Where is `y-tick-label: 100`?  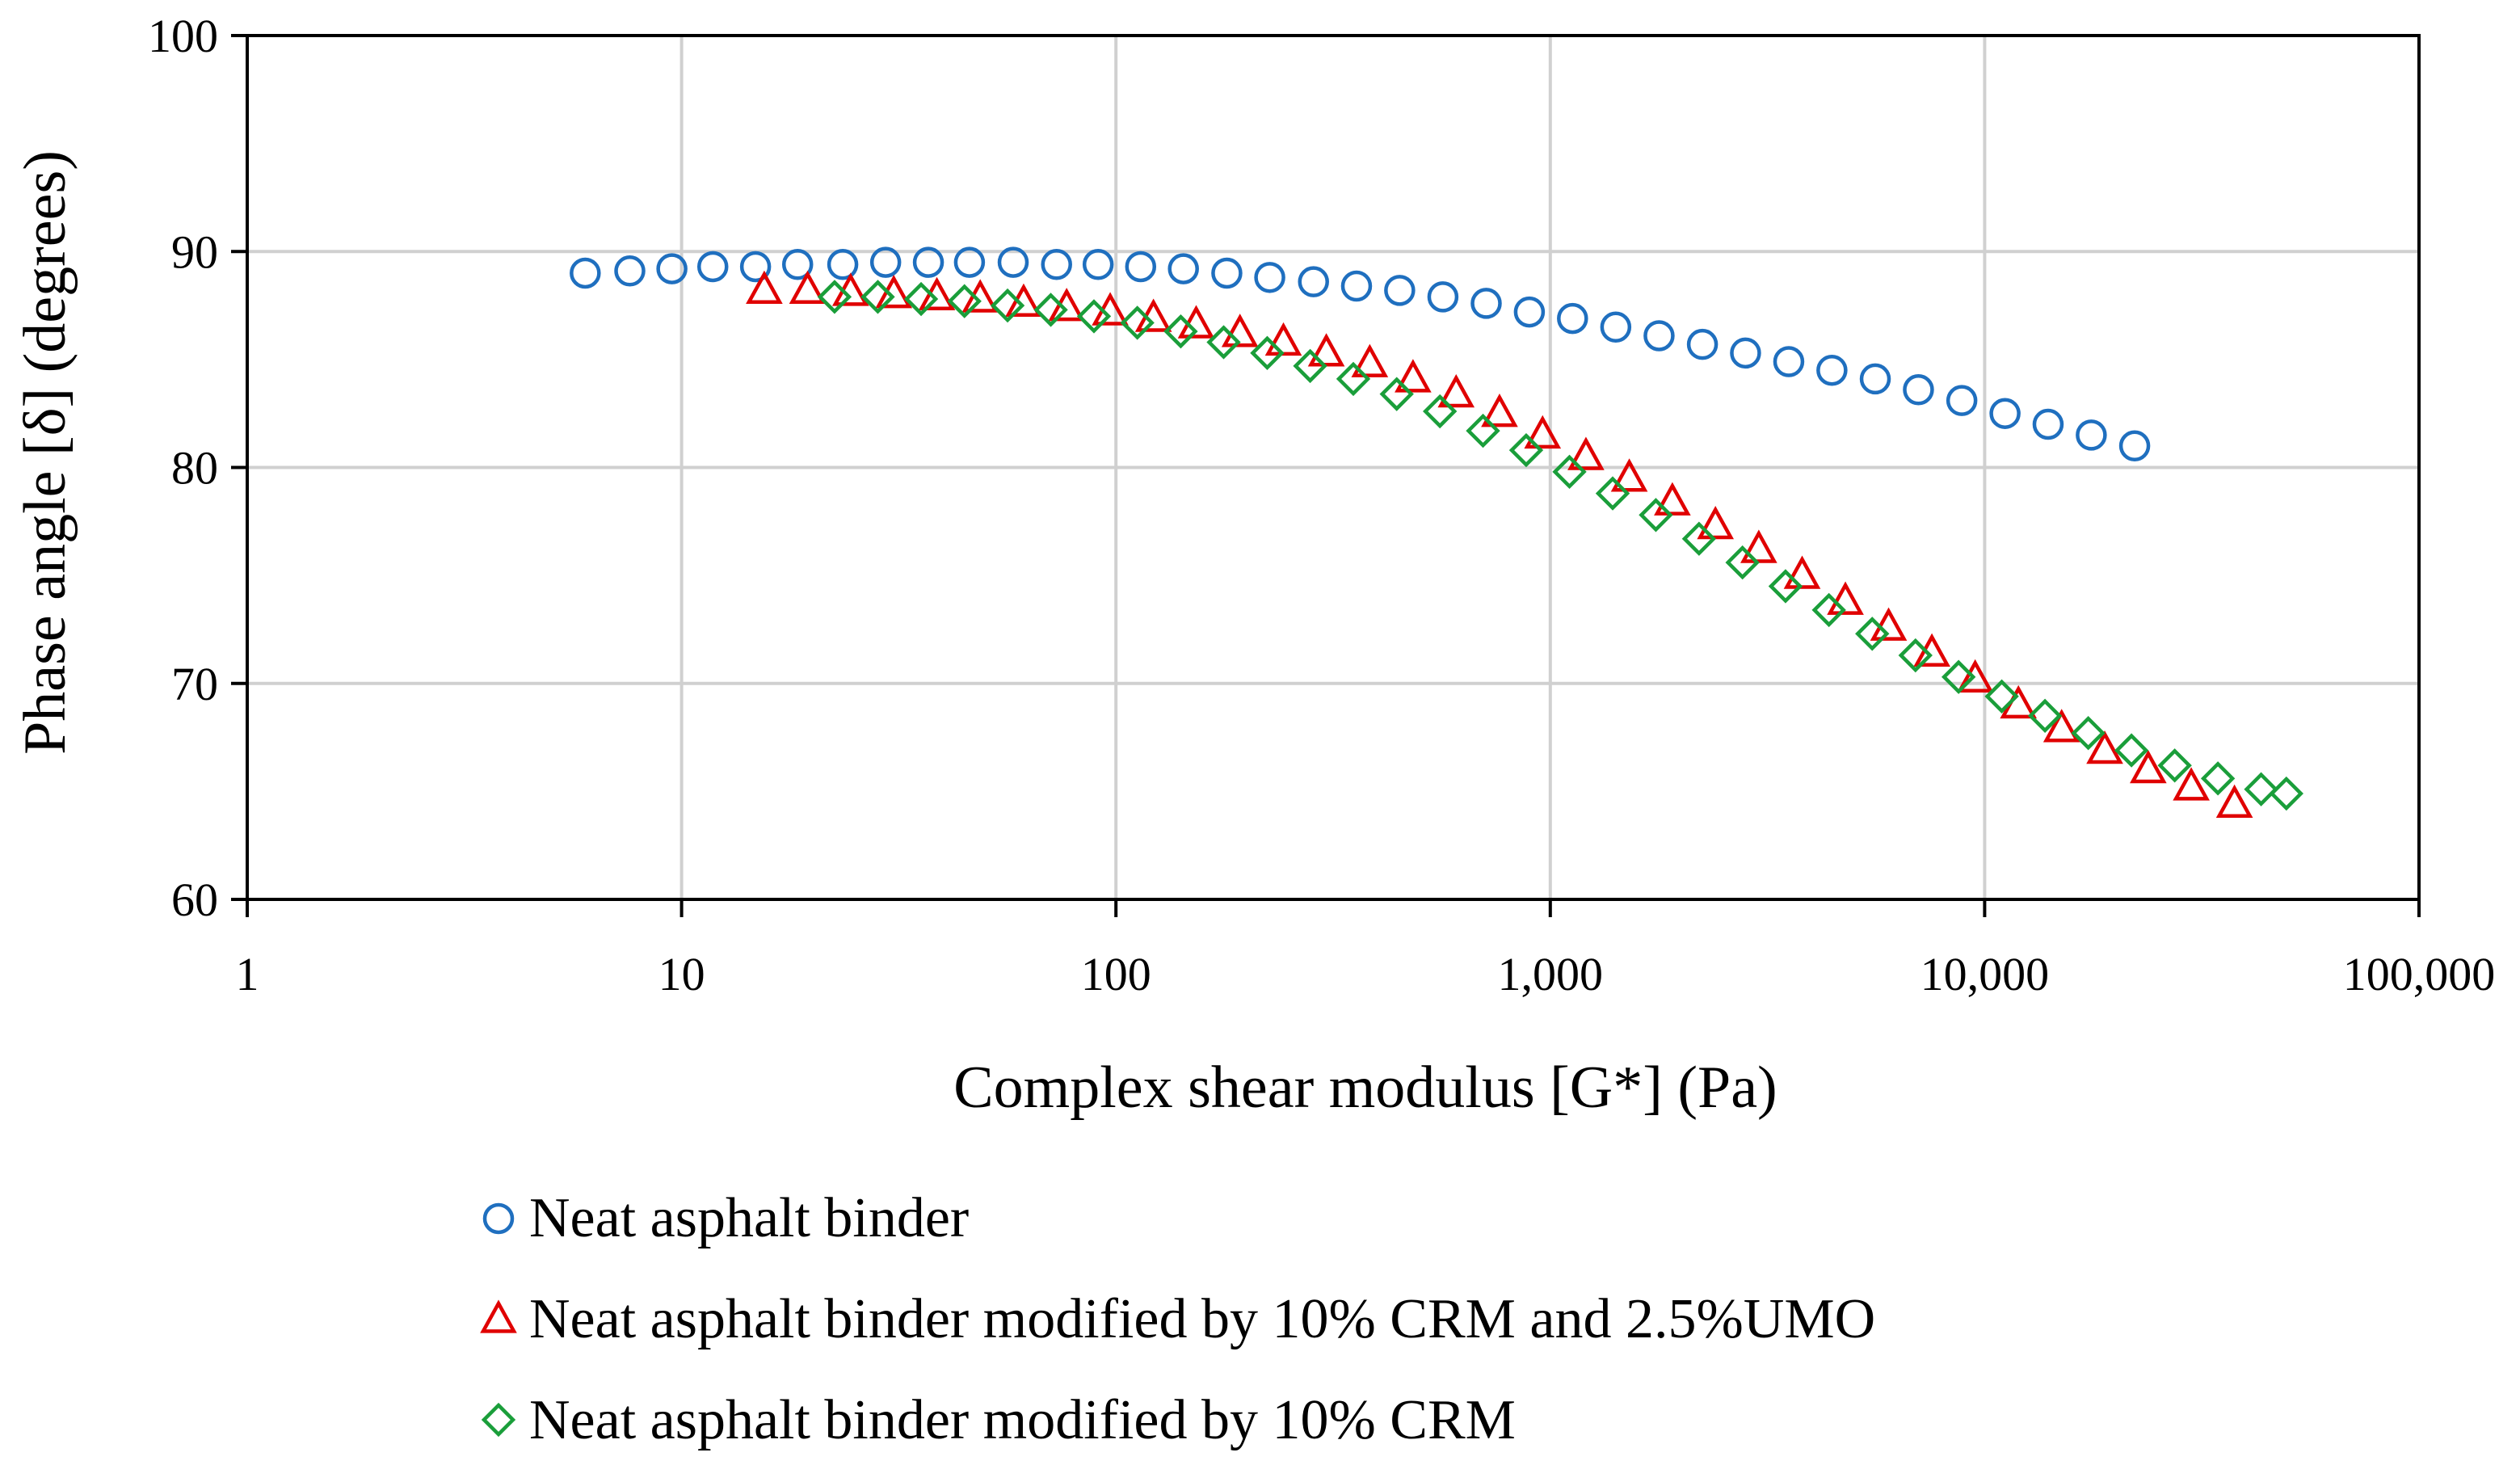
y-tick-label: 100 is located at coordinates (183, 36).